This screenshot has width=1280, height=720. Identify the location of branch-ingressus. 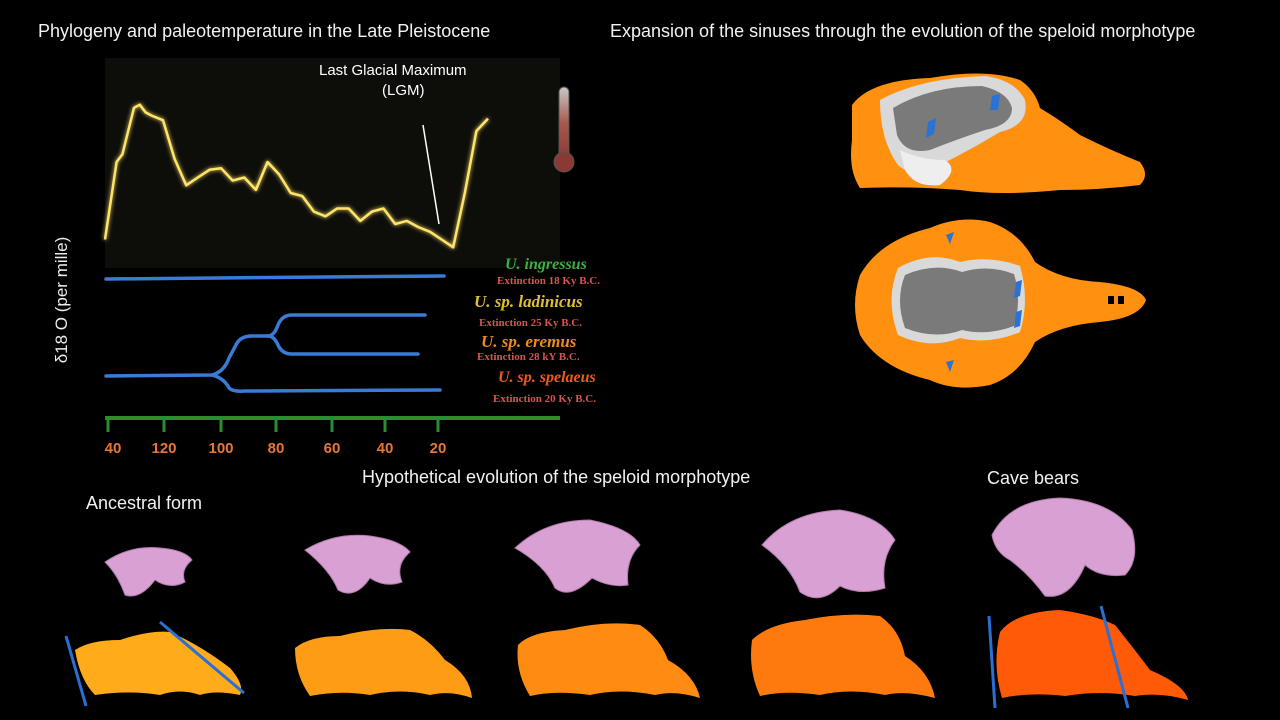
(275, 277).